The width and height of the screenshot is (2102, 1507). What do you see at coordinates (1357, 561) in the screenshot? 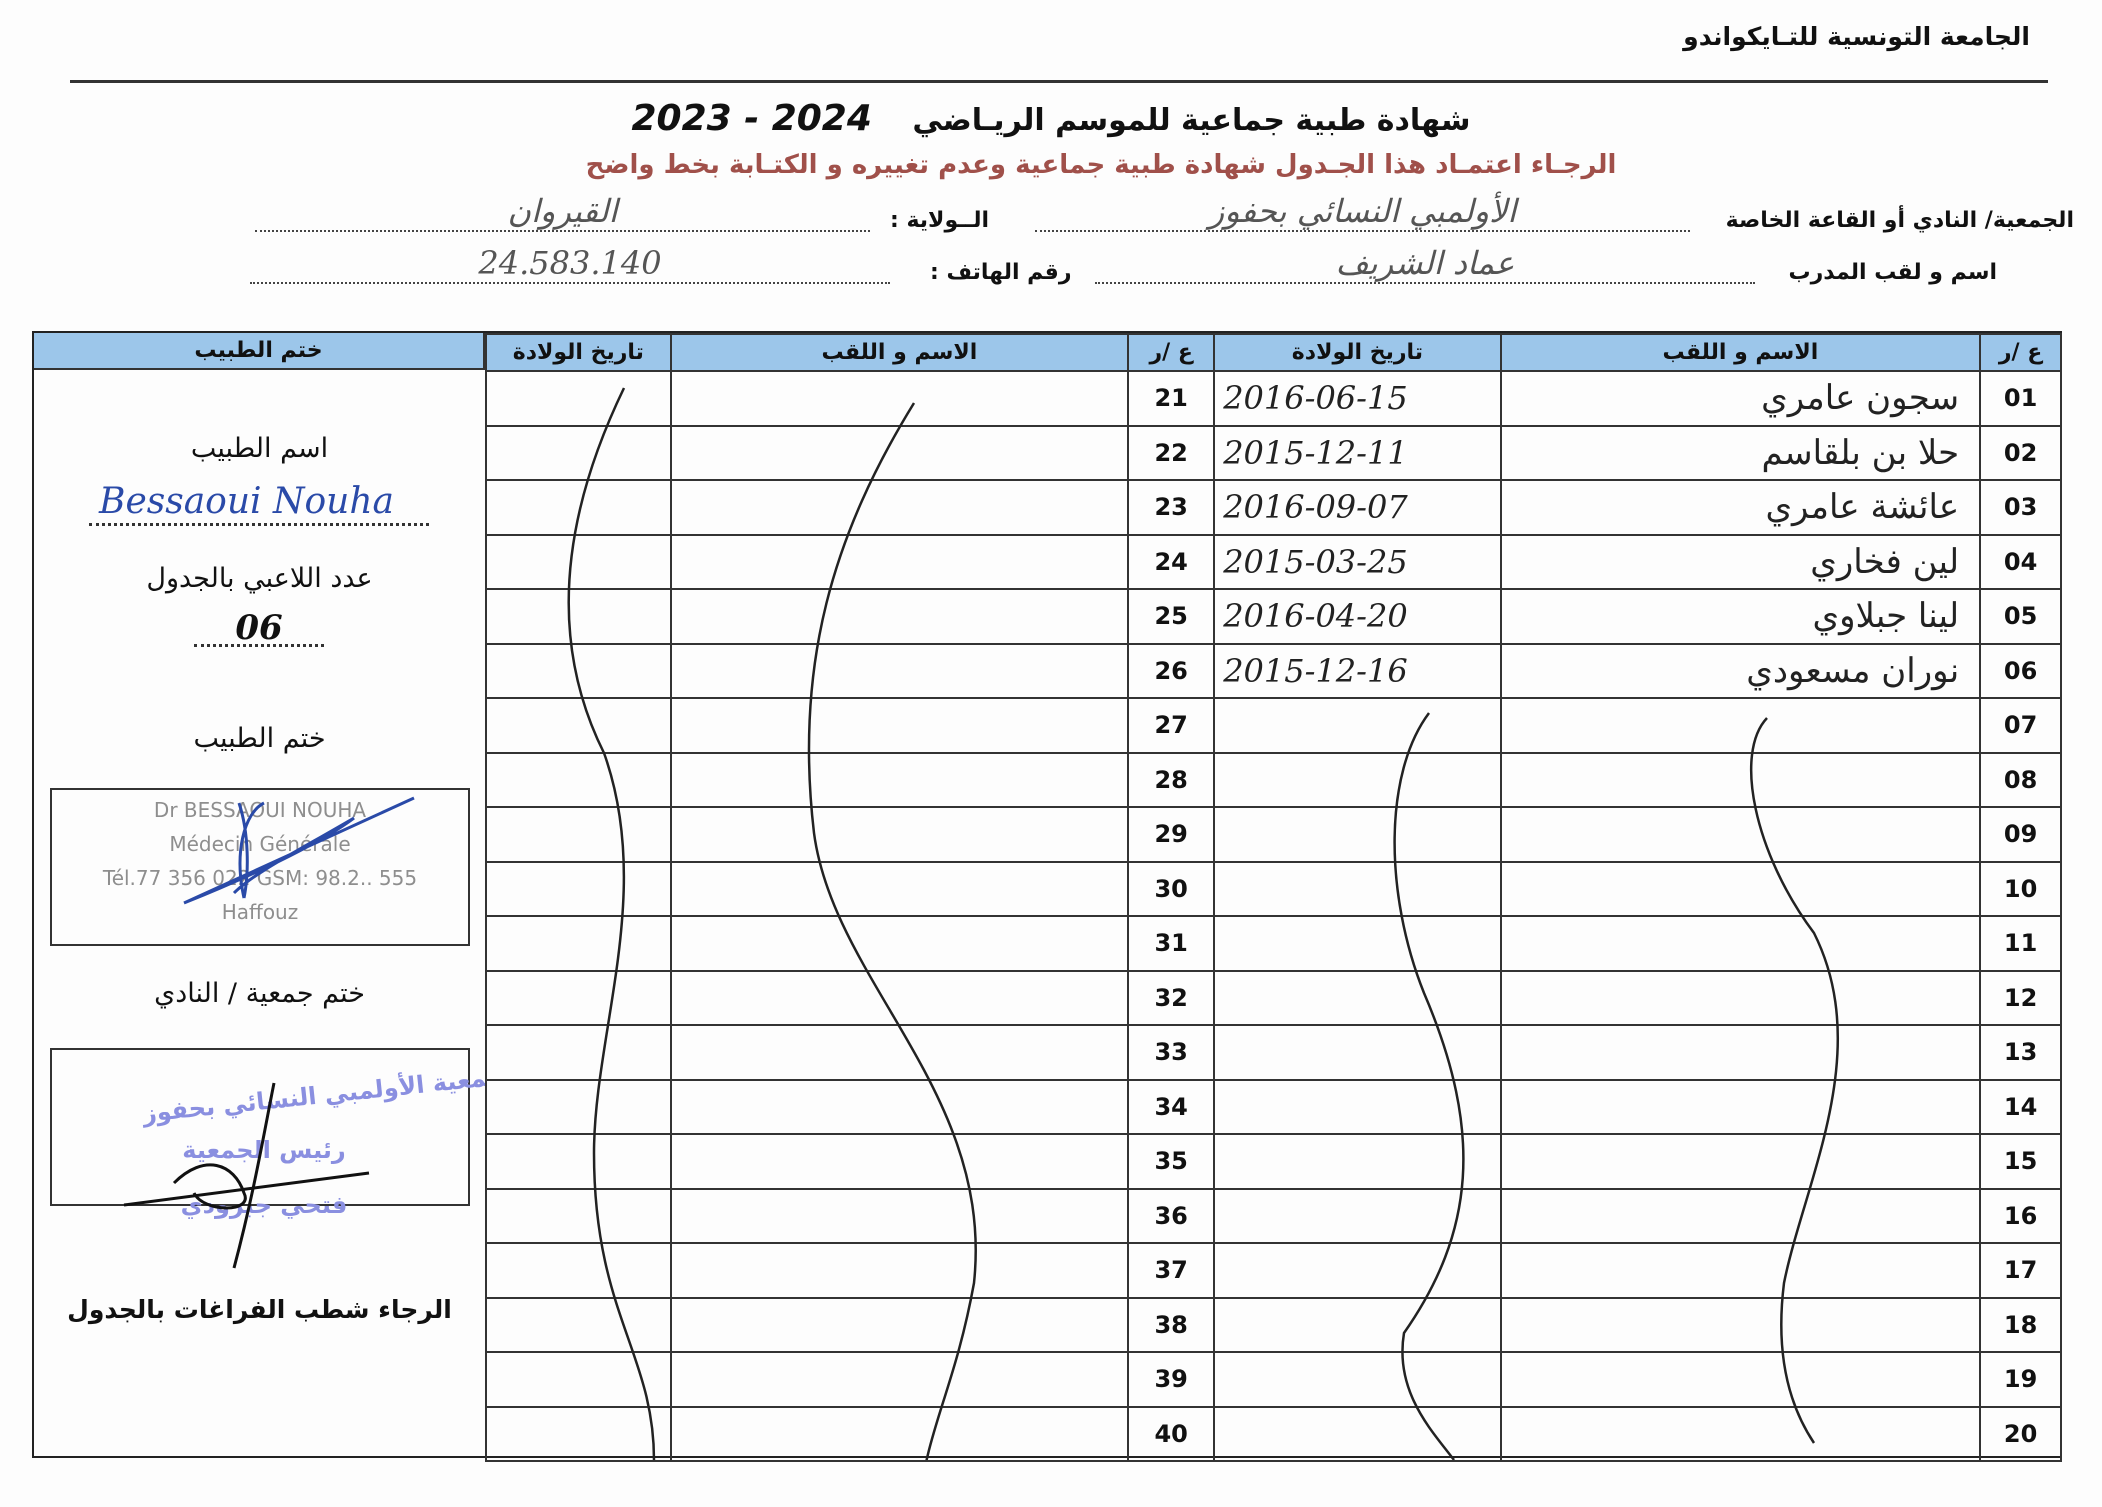
I see `cell-dob-1: 2015-03-25` at bounding box center [1357, 561].